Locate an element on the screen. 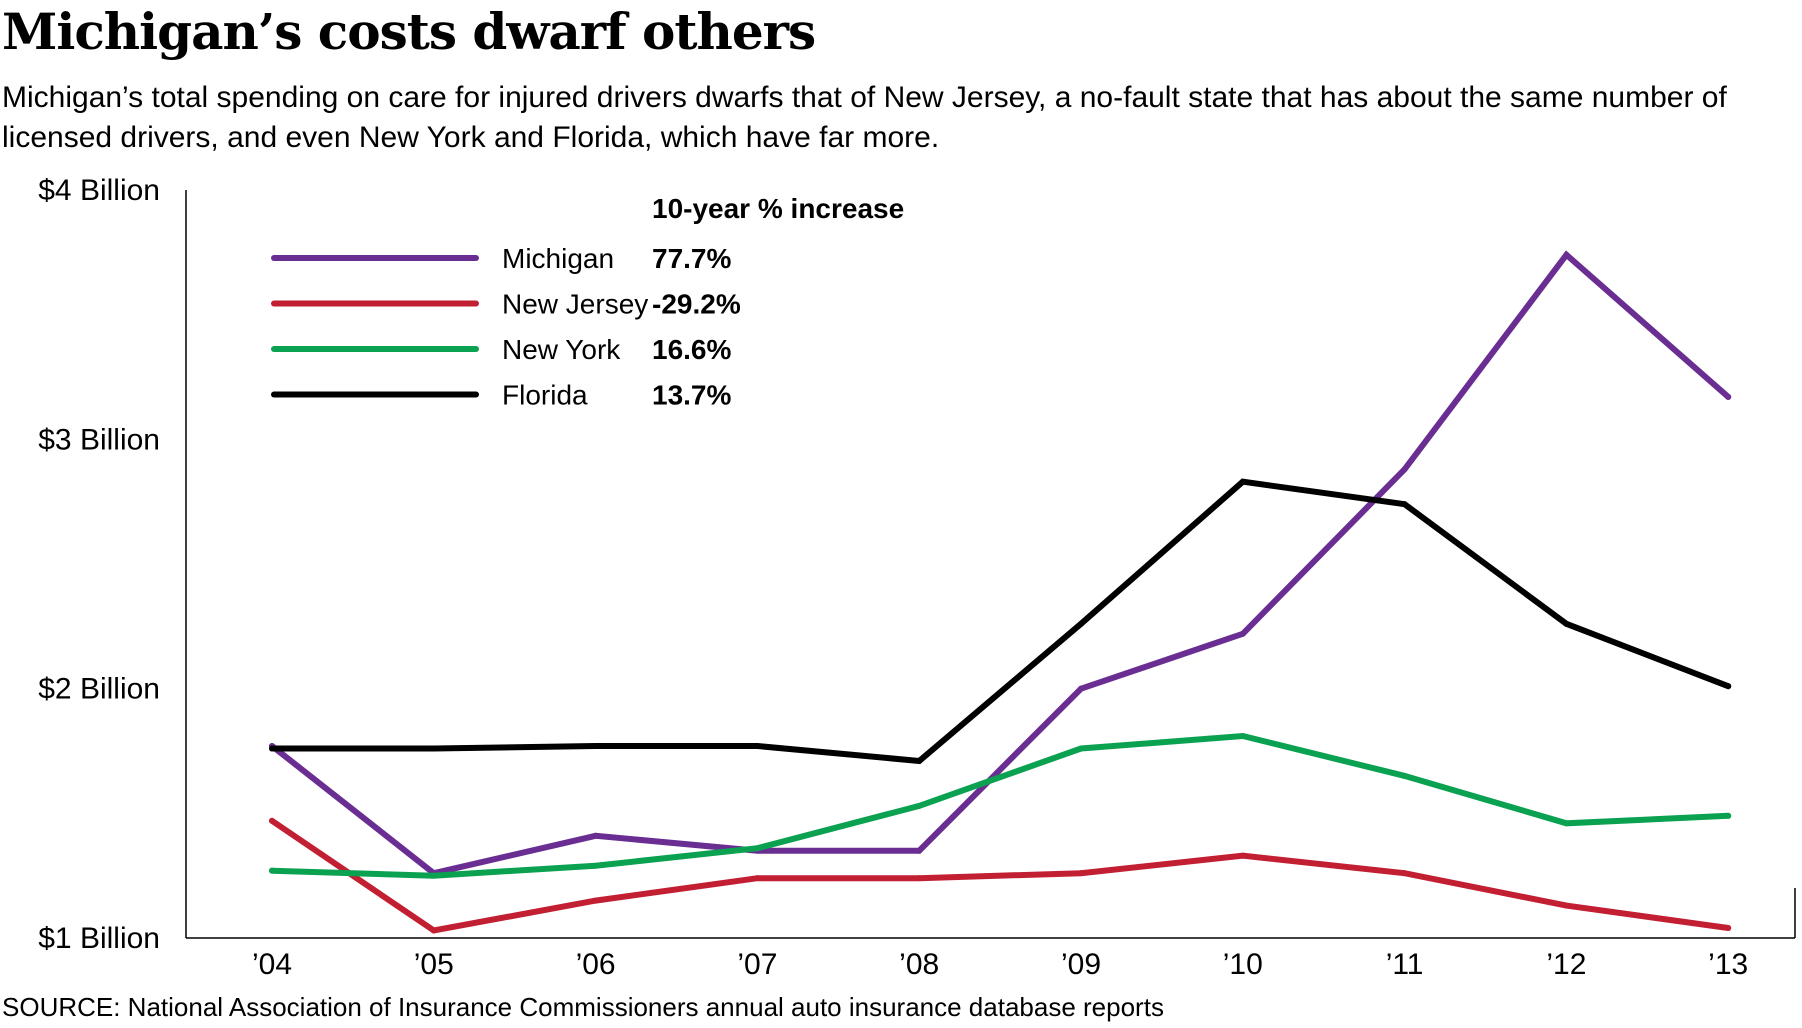 The image size is (1802, 1028). x-tick-label-1: ’04 is located at coordinates (272, 964).